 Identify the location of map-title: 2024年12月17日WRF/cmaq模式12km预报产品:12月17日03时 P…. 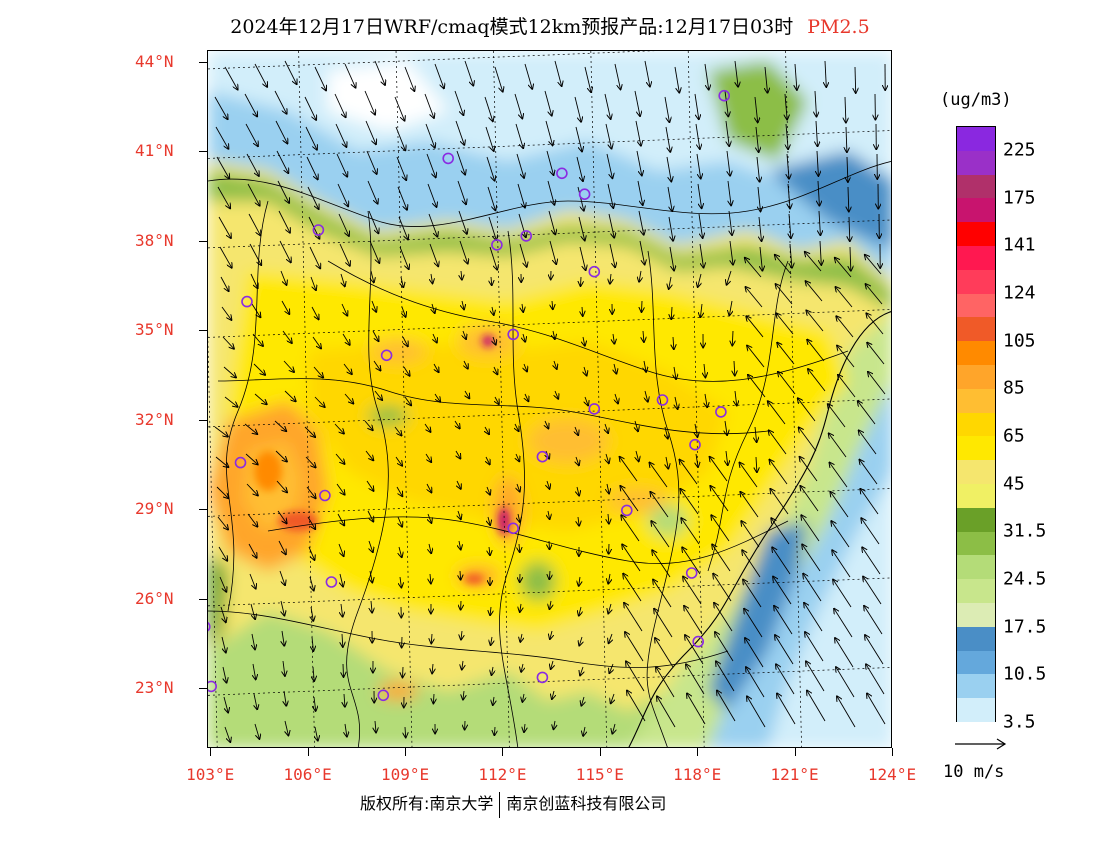
(550, 25).